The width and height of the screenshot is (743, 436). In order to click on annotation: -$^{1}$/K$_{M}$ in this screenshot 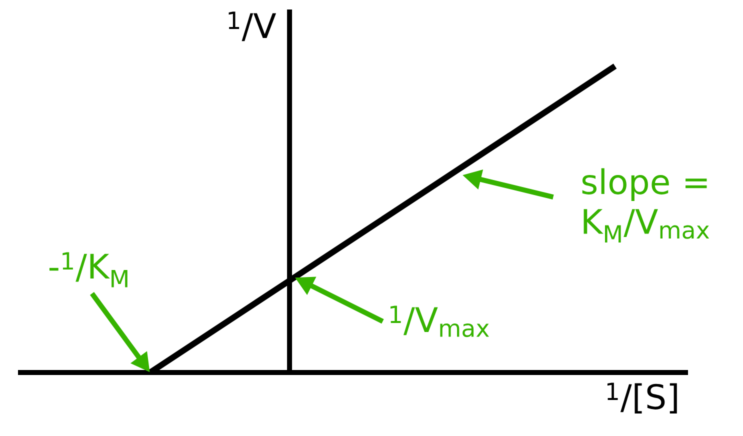, I will do `click(88, 270)`.